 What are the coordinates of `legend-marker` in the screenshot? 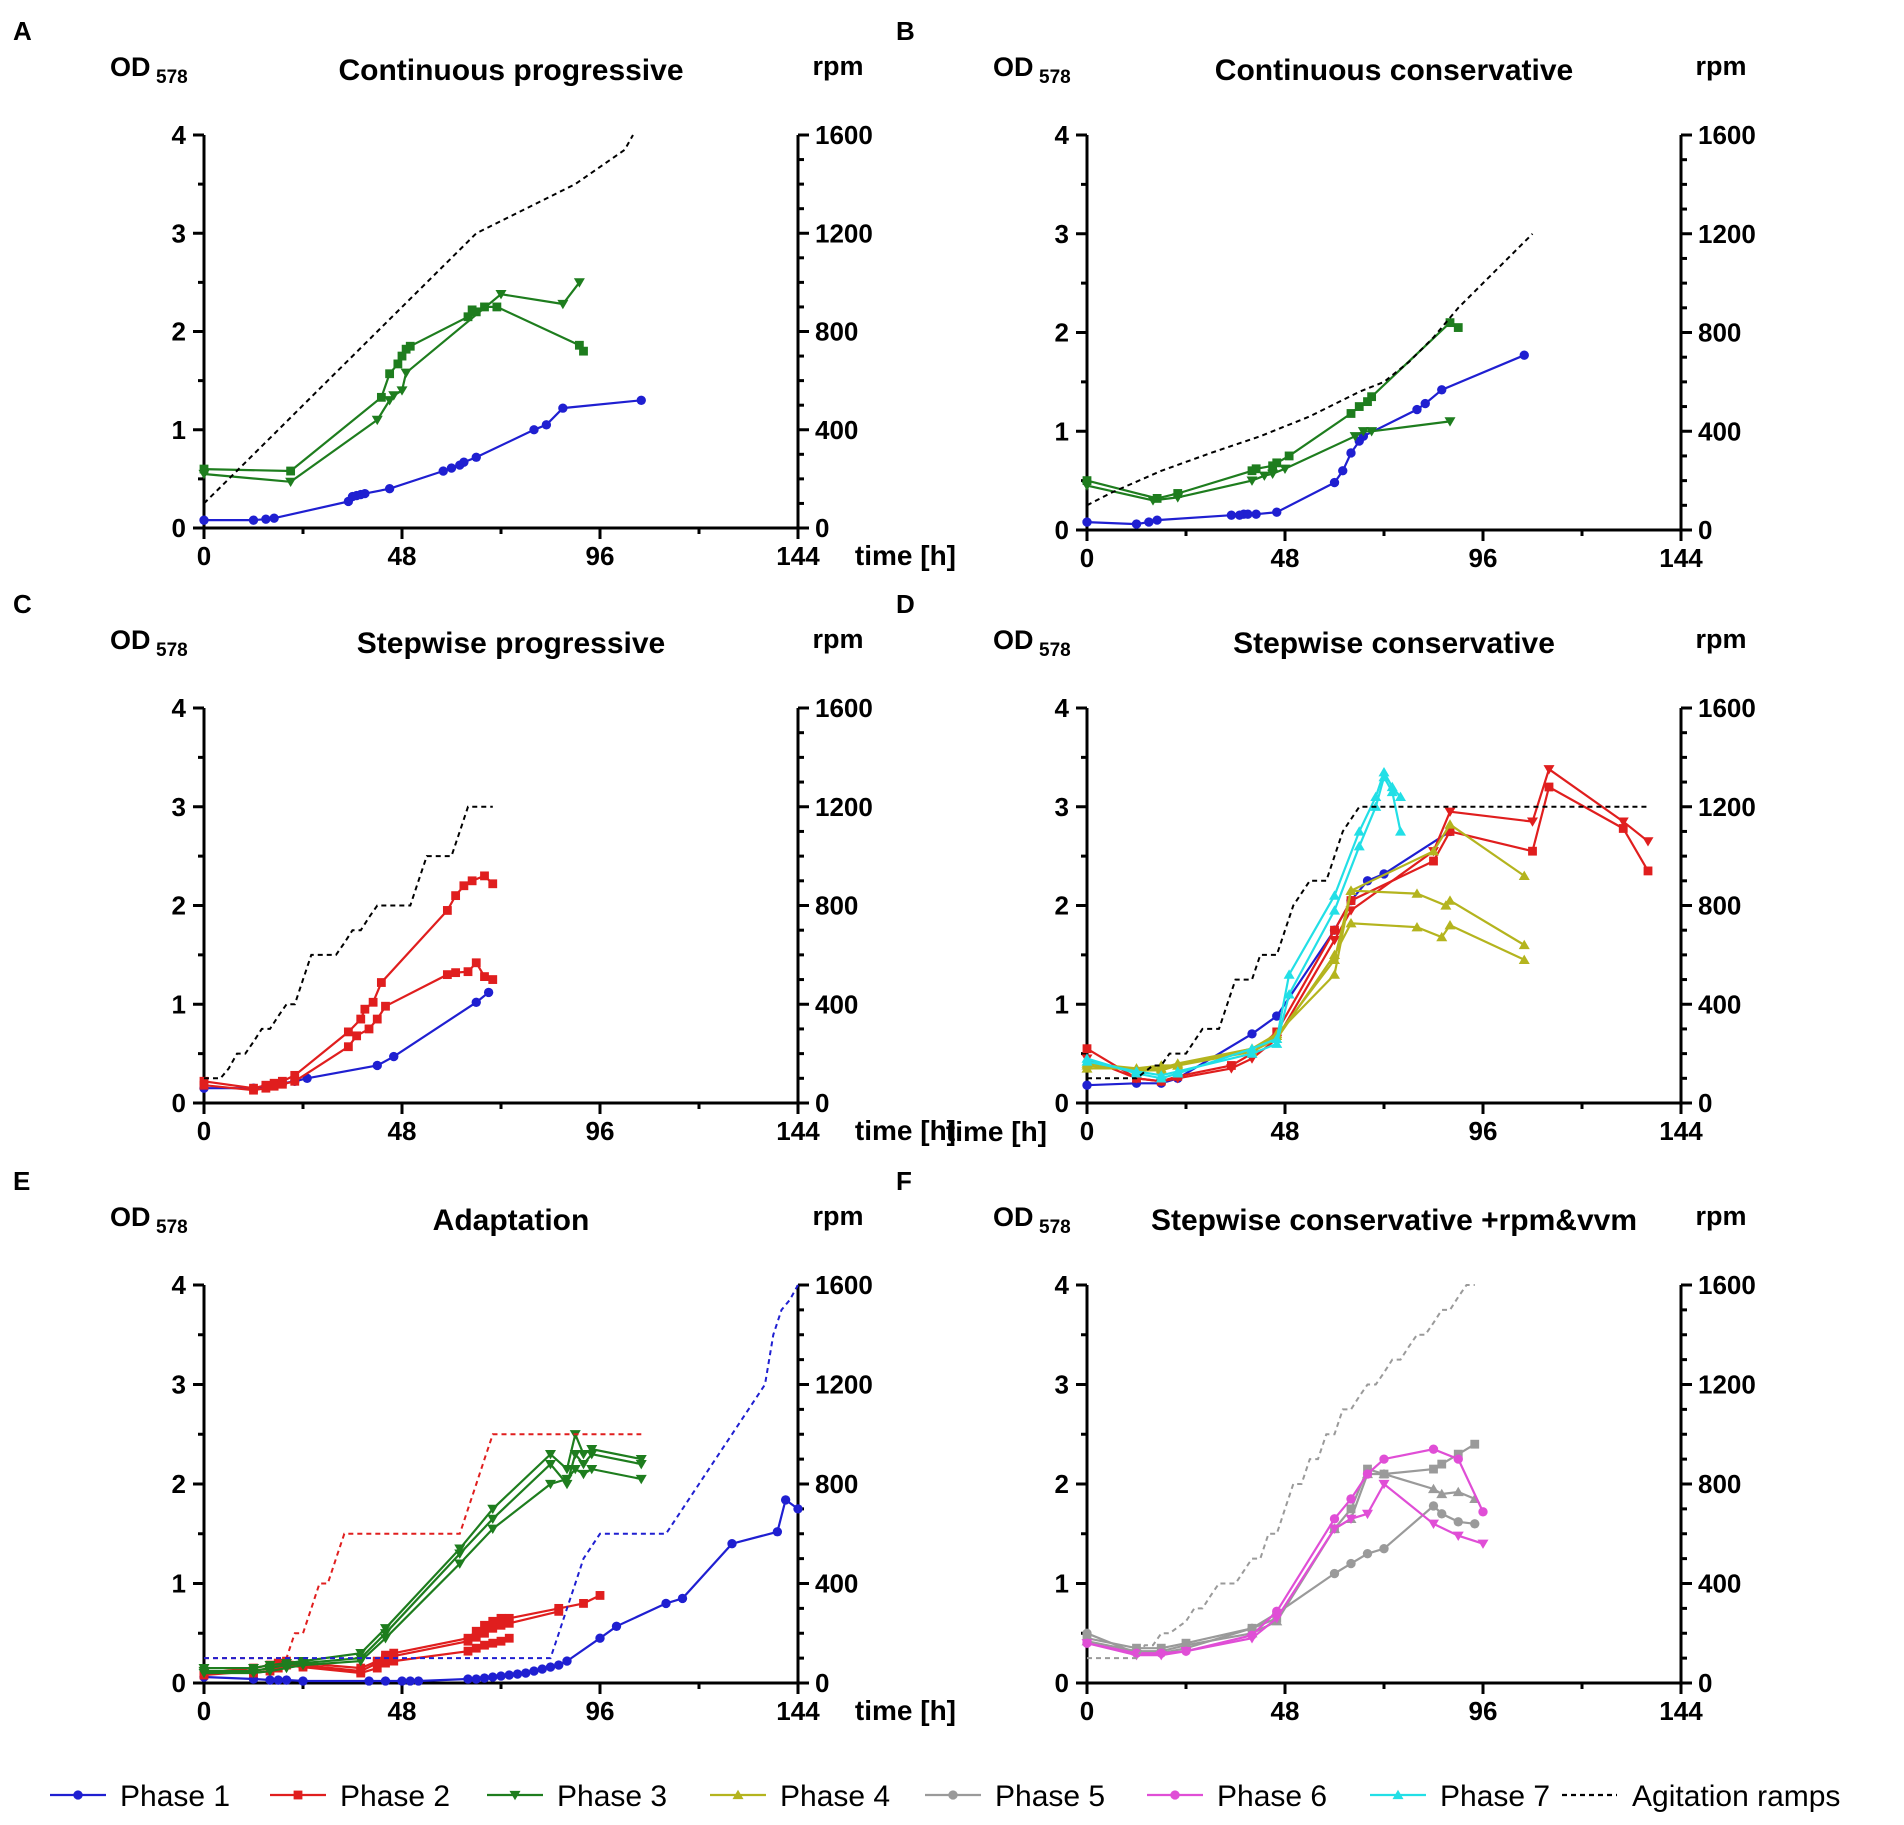 It's located at (738, 1794).